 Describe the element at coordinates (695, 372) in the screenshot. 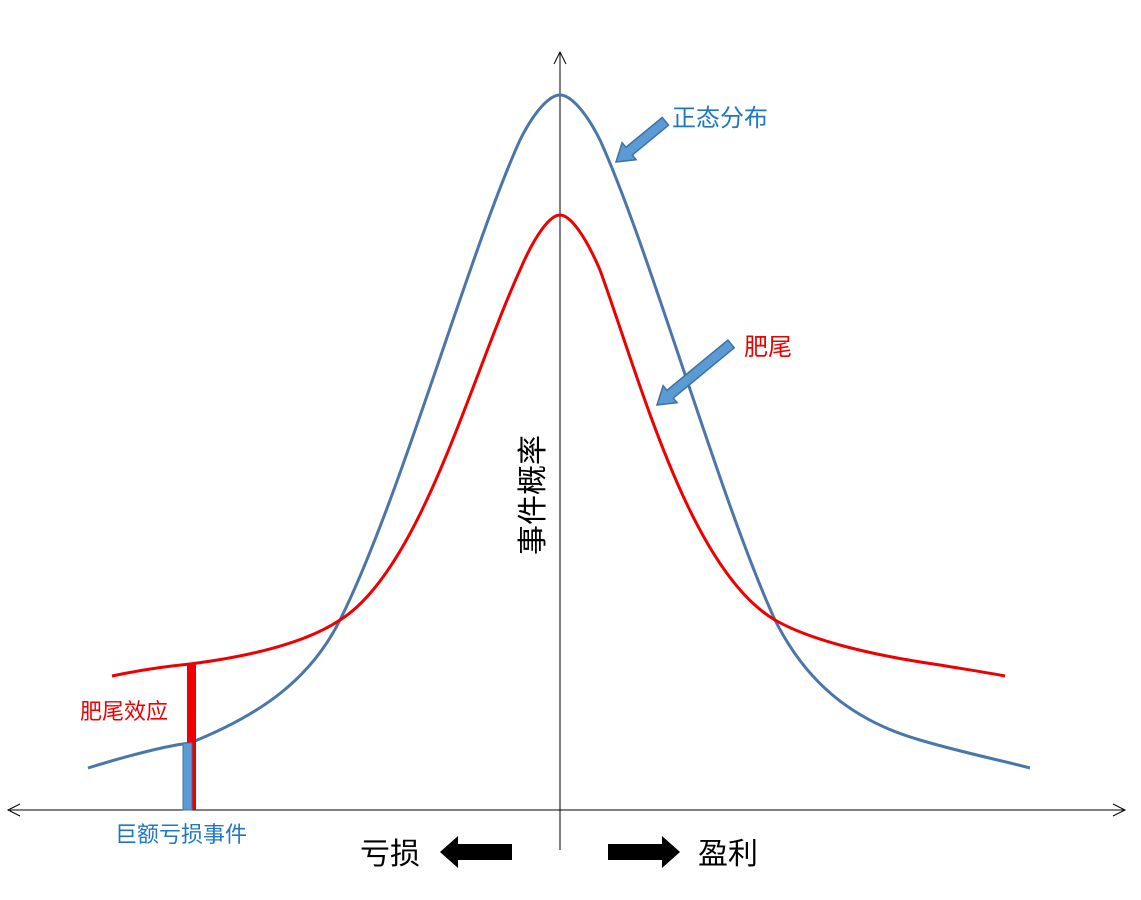

I see `fat-tail-pointer-arrow-icon` at that location.